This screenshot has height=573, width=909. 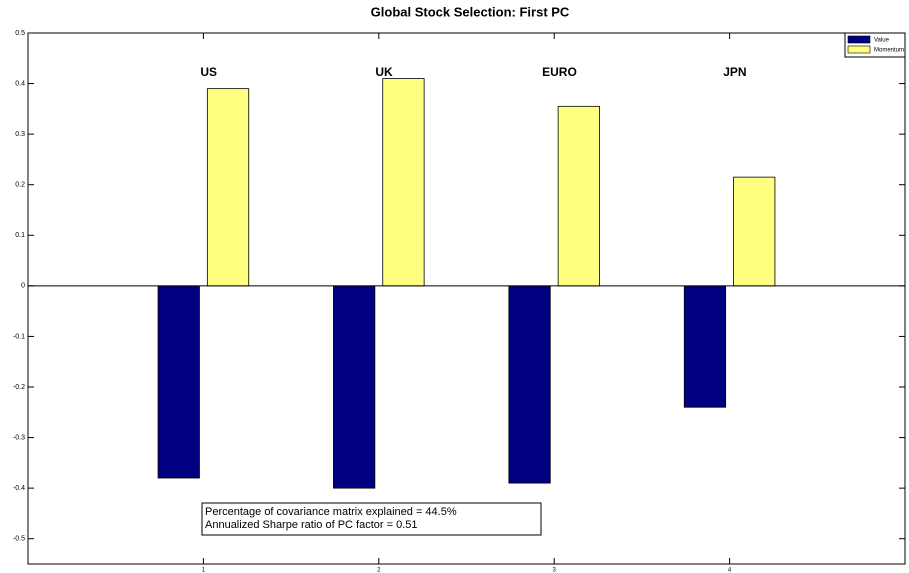 I want to click on y-tick-label: -0.3, so click(x=19, y=437).